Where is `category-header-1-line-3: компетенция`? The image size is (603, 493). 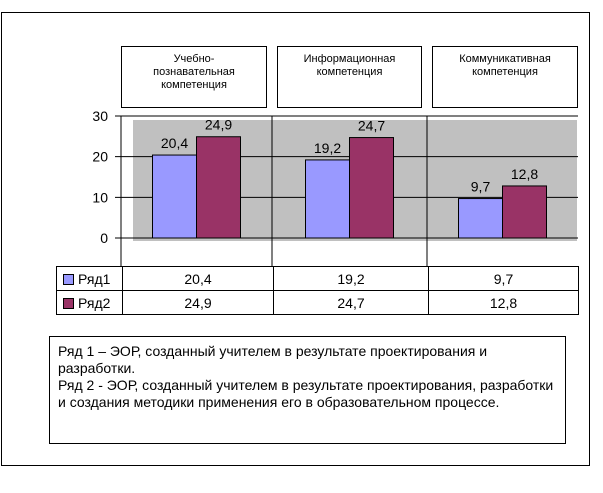 category-header-1-line-3: компетенция is located at coordinates (194, 85).